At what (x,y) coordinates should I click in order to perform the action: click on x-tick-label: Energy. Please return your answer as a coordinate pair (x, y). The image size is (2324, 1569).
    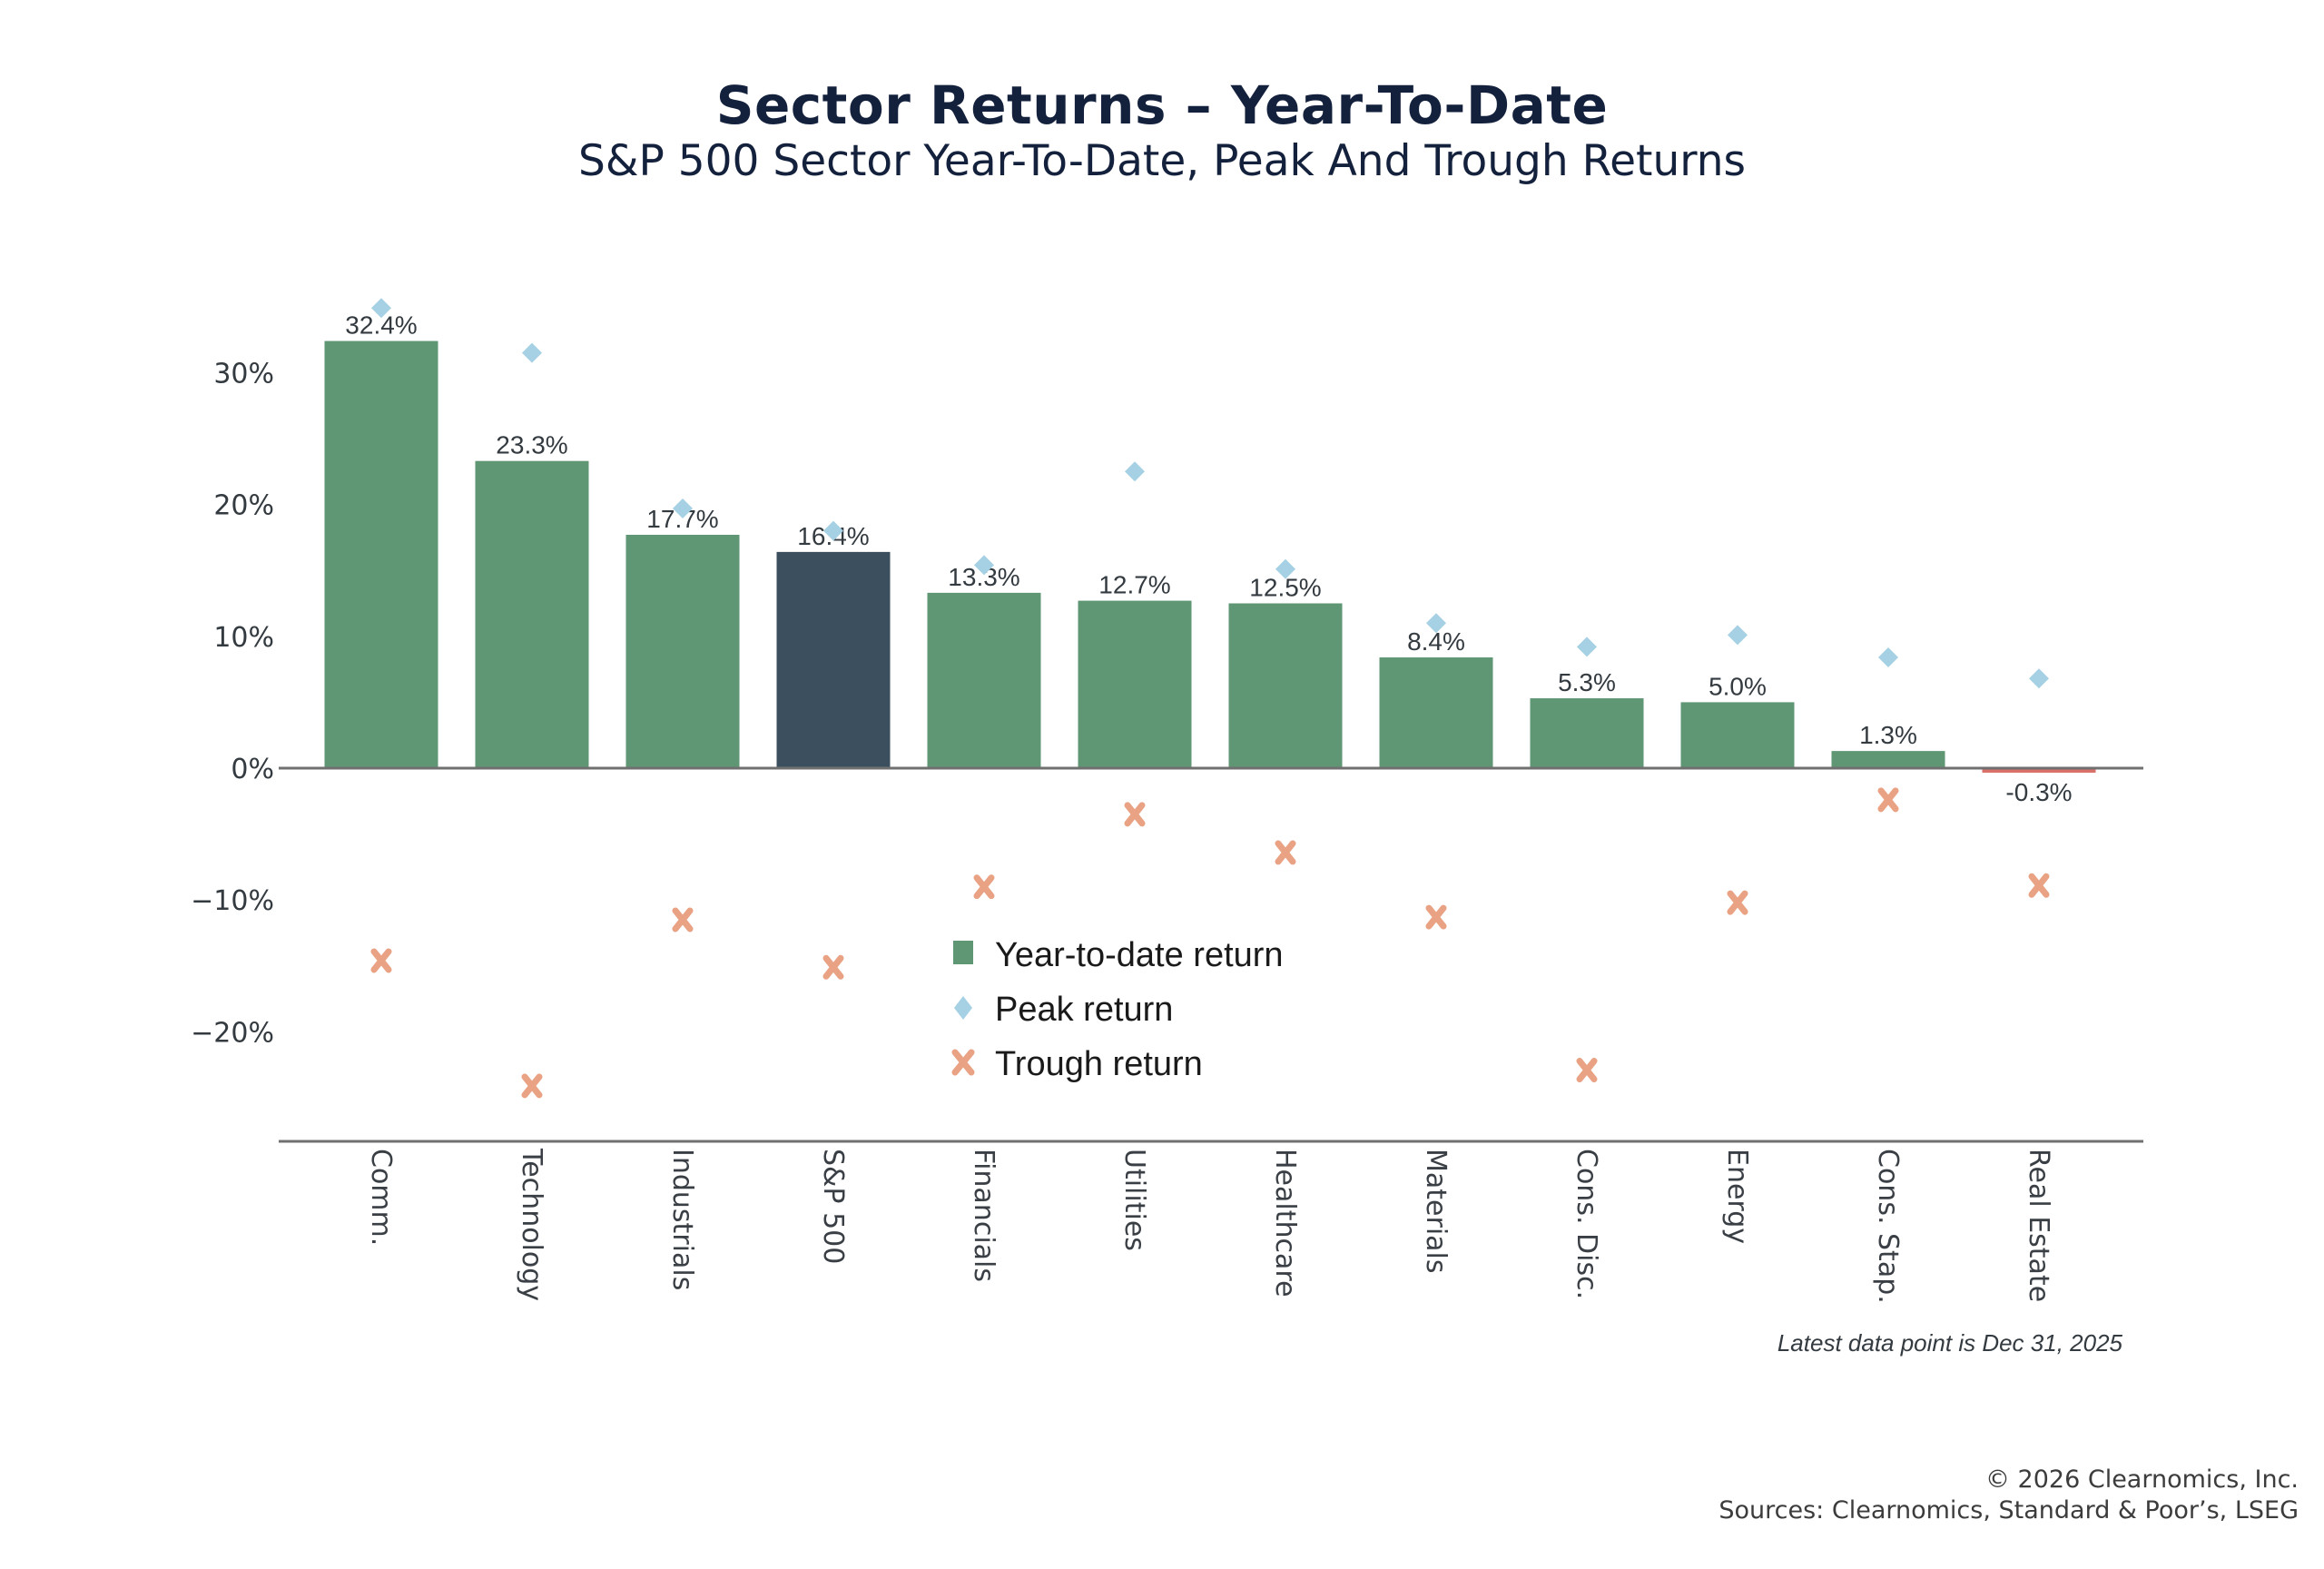
    Looking at the image, I should click on (1737, 1197).